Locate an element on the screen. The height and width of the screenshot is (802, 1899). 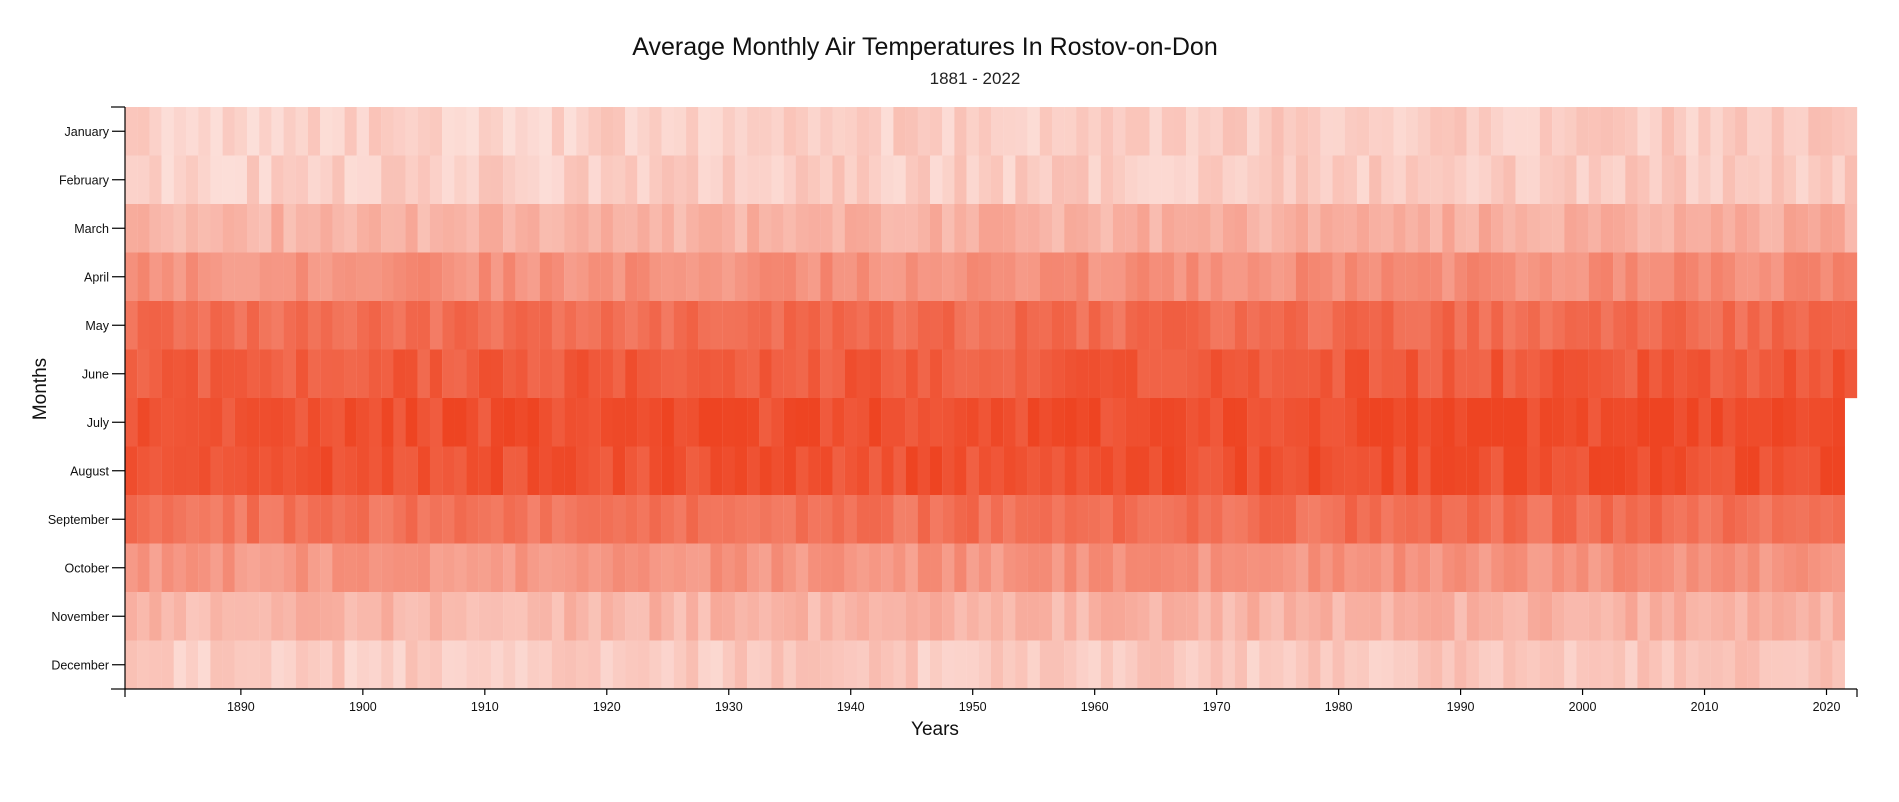
heatmap-cell-1915-january is located at coordinates (546, 131).